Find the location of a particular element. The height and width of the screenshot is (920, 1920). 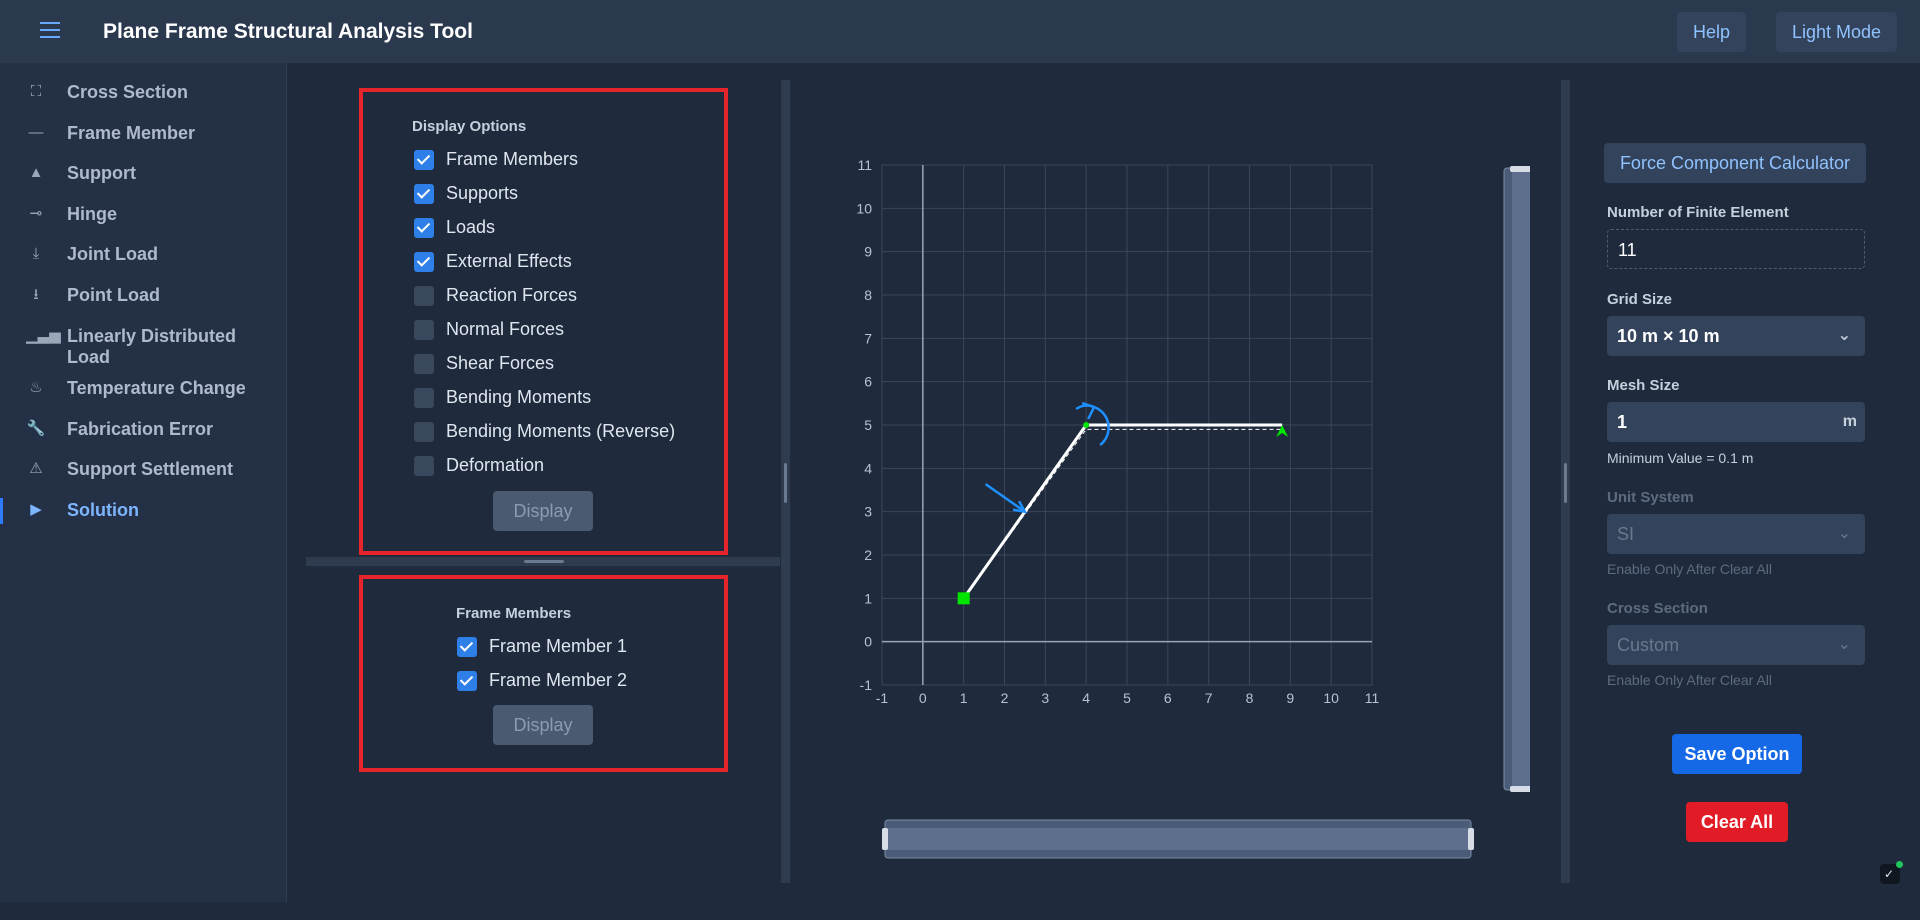

warning-icon: ⚠ is located at coordinates (36, 468).